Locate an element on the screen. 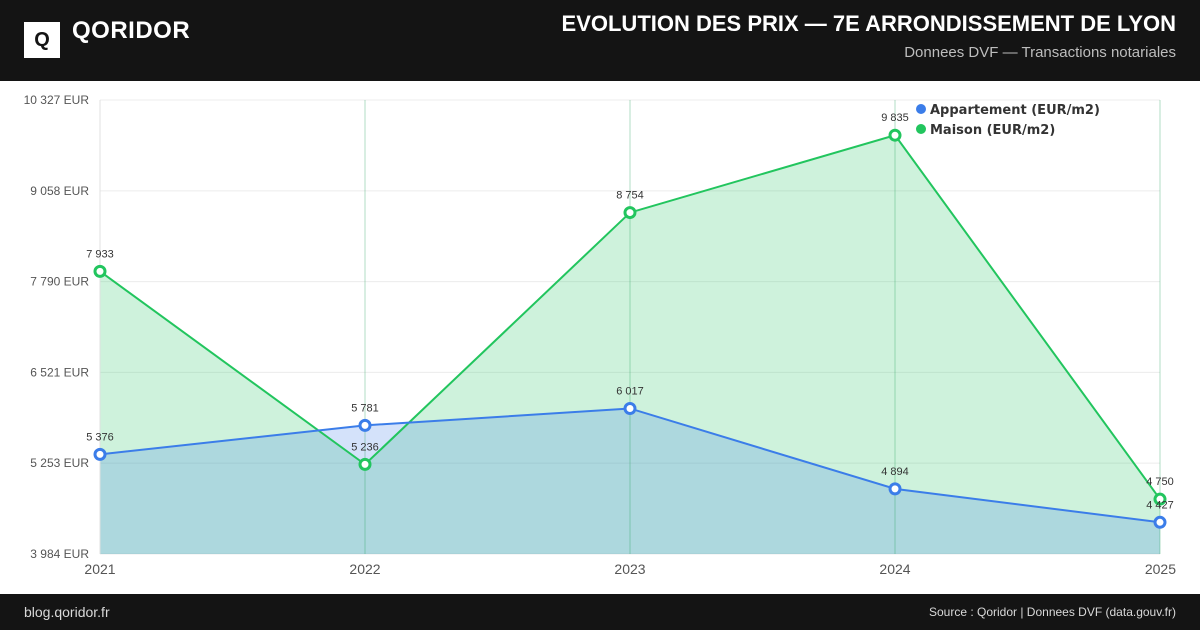  y-tick-label: 6 521 EUR is located at coordinates (59, 372).